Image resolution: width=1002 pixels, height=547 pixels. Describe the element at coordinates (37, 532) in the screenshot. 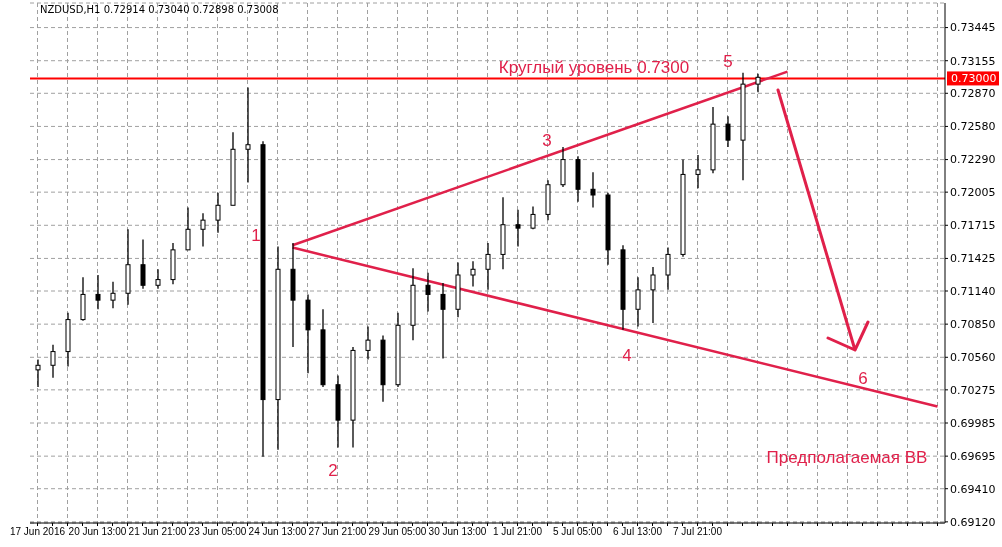

I see `x-tick-label: 17 Jun 2016` at that location.